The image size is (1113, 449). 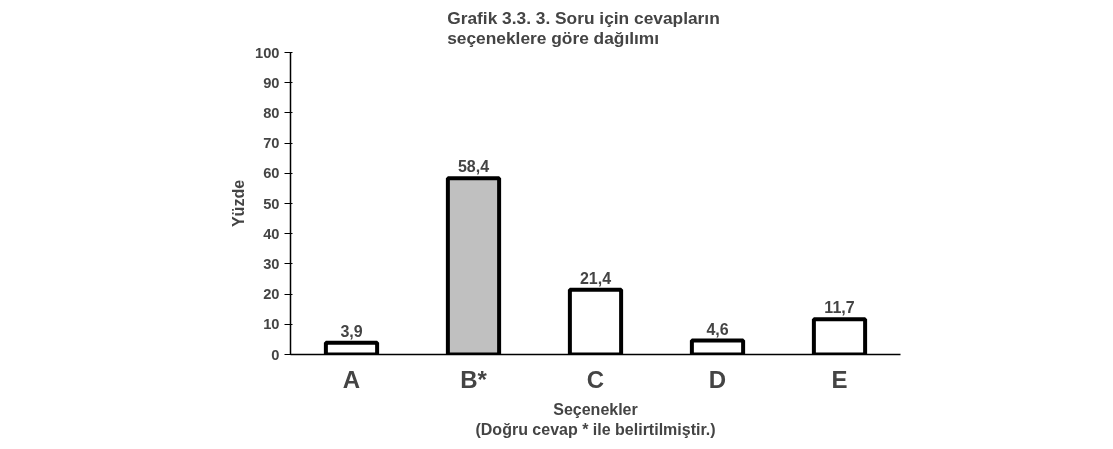 I want to click on data-label: 58,4, so click(x=473, y=167).